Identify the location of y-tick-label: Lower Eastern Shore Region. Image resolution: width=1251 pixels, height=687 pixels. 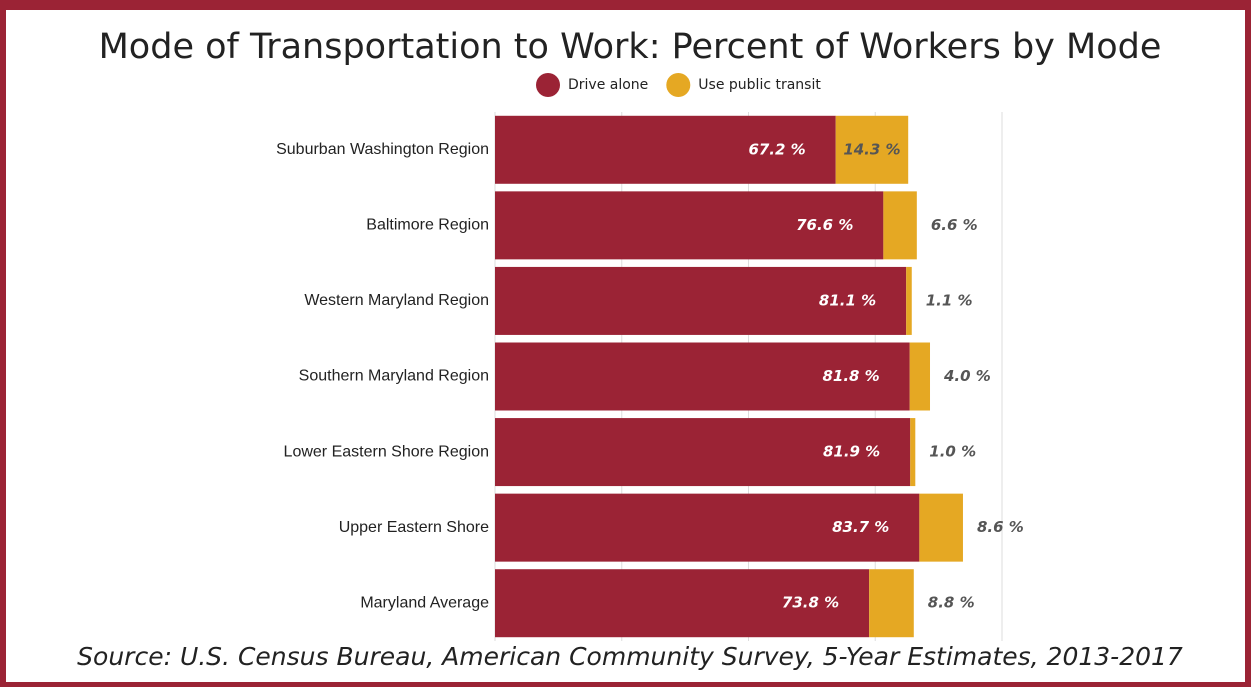
(386, 451).